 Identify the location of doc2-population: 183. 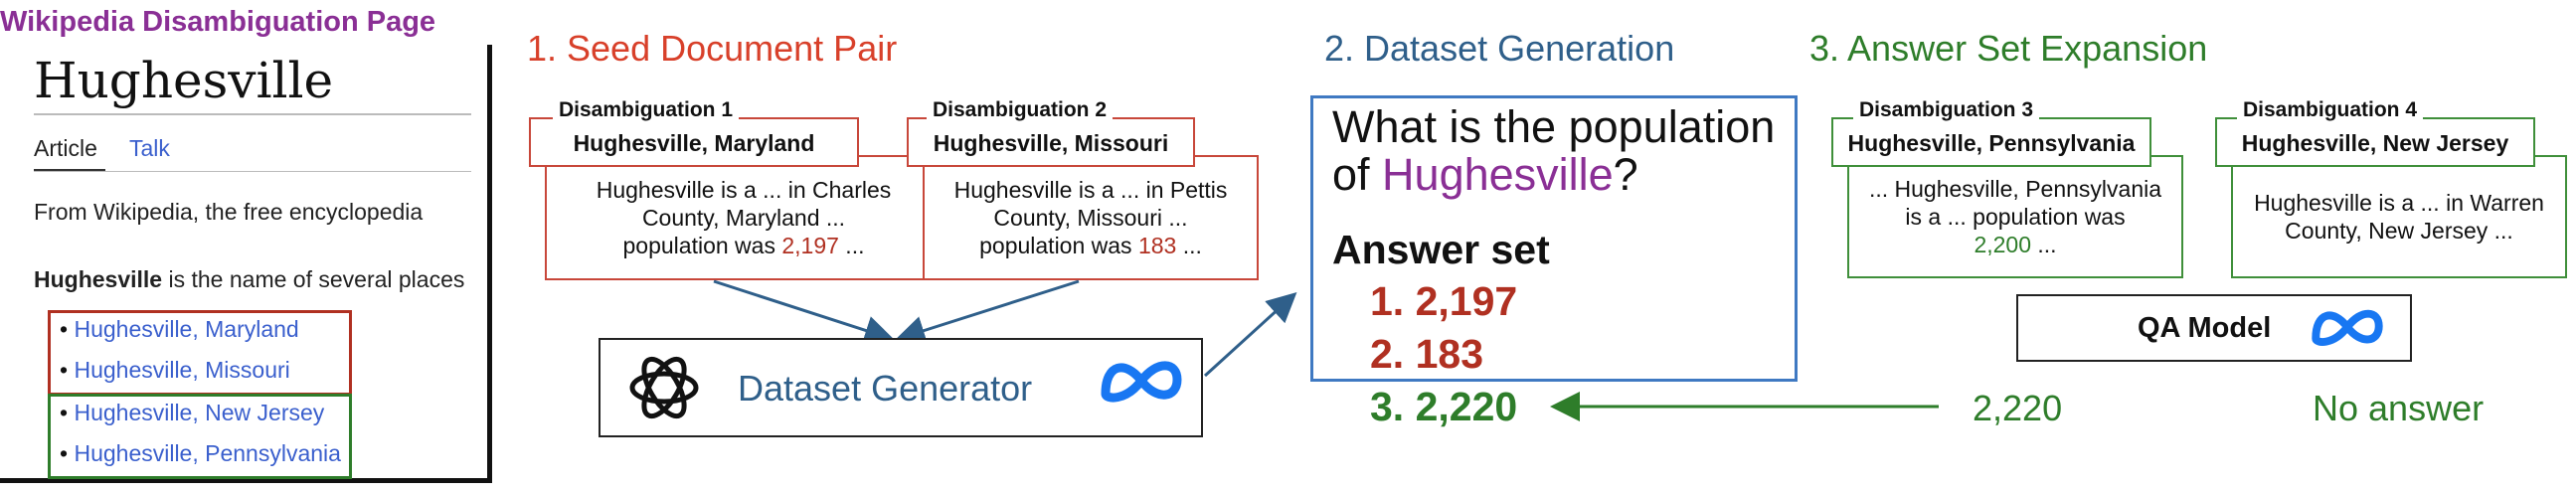
(1157, 245).